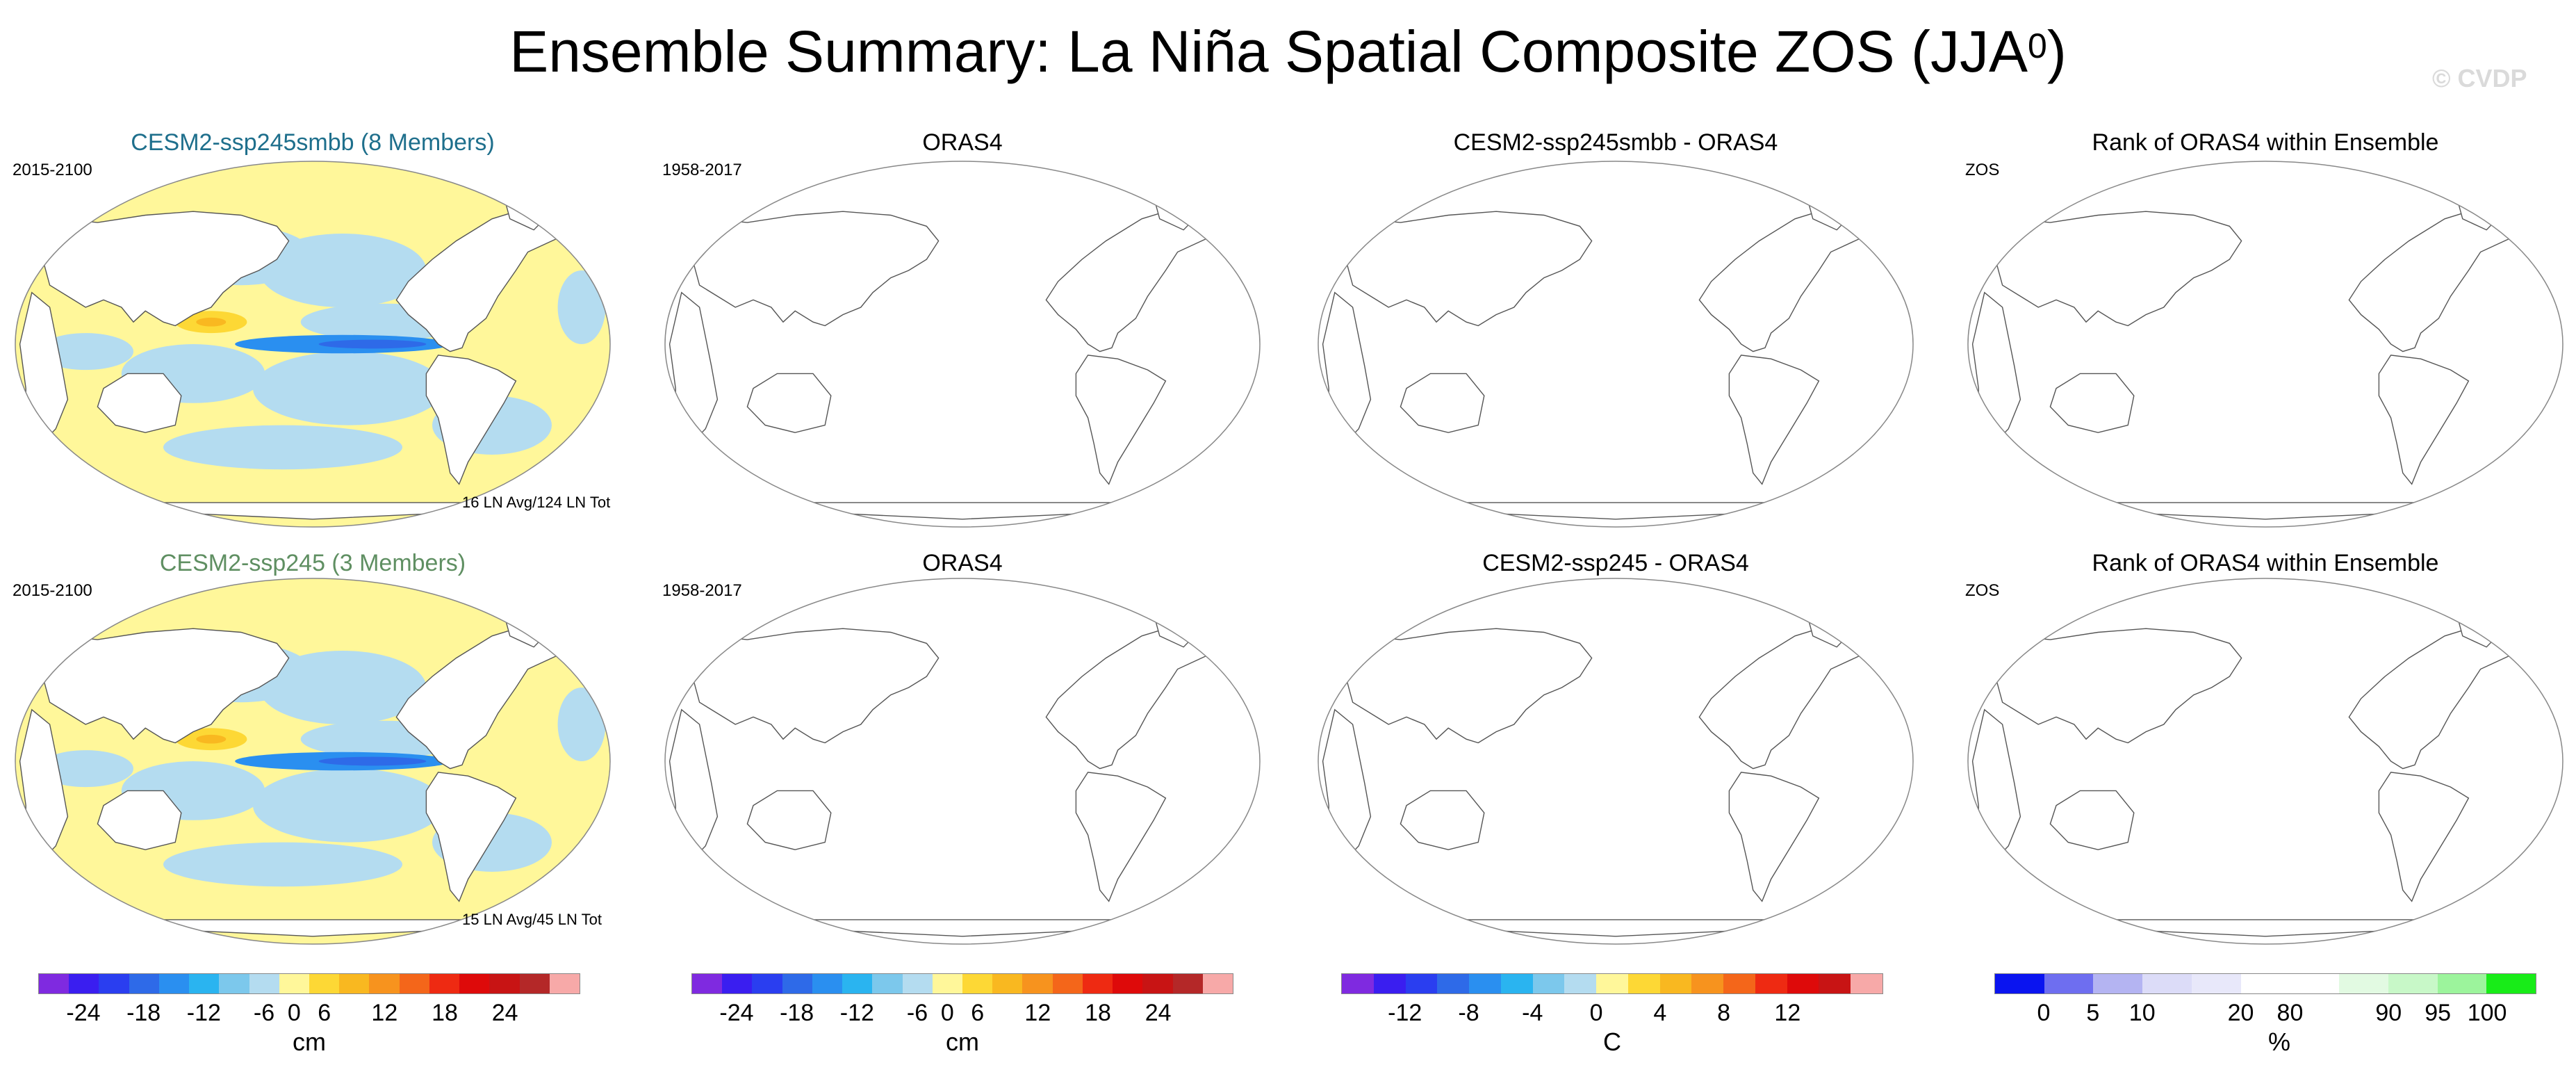  I want to click on event-count-label: 16 LN Avg/124 LN Tot, so click(536, 502).